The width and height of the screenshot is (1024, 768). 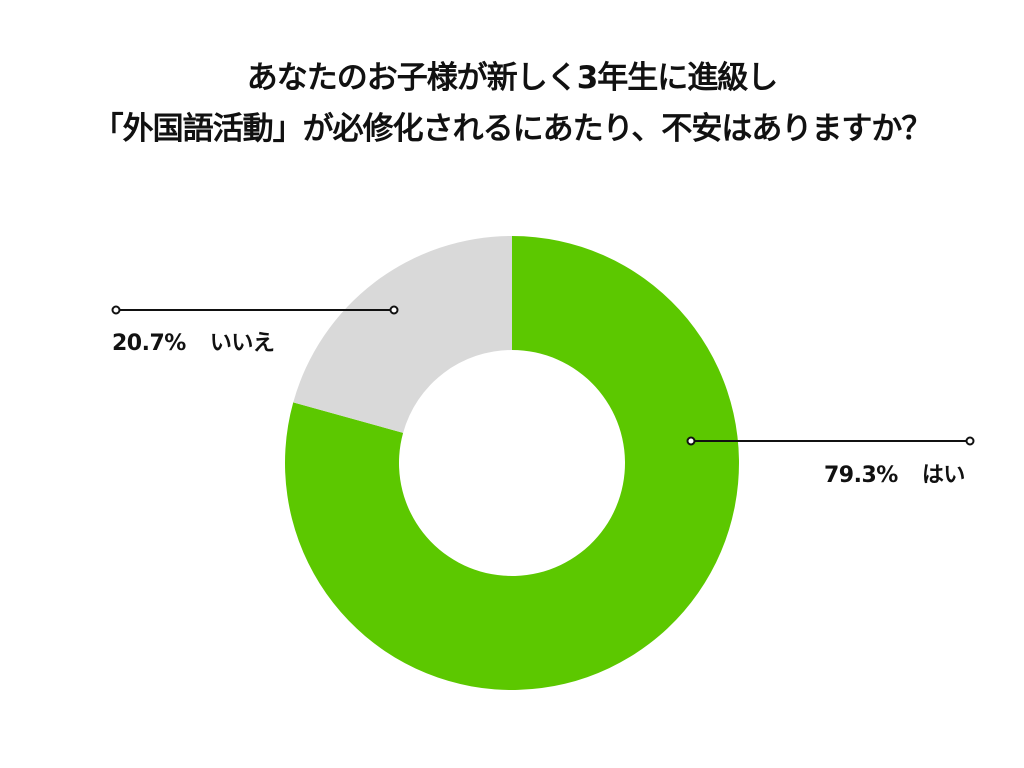 I want to click on label-no: 20.7% いいえ, so click(x=193, y=341).